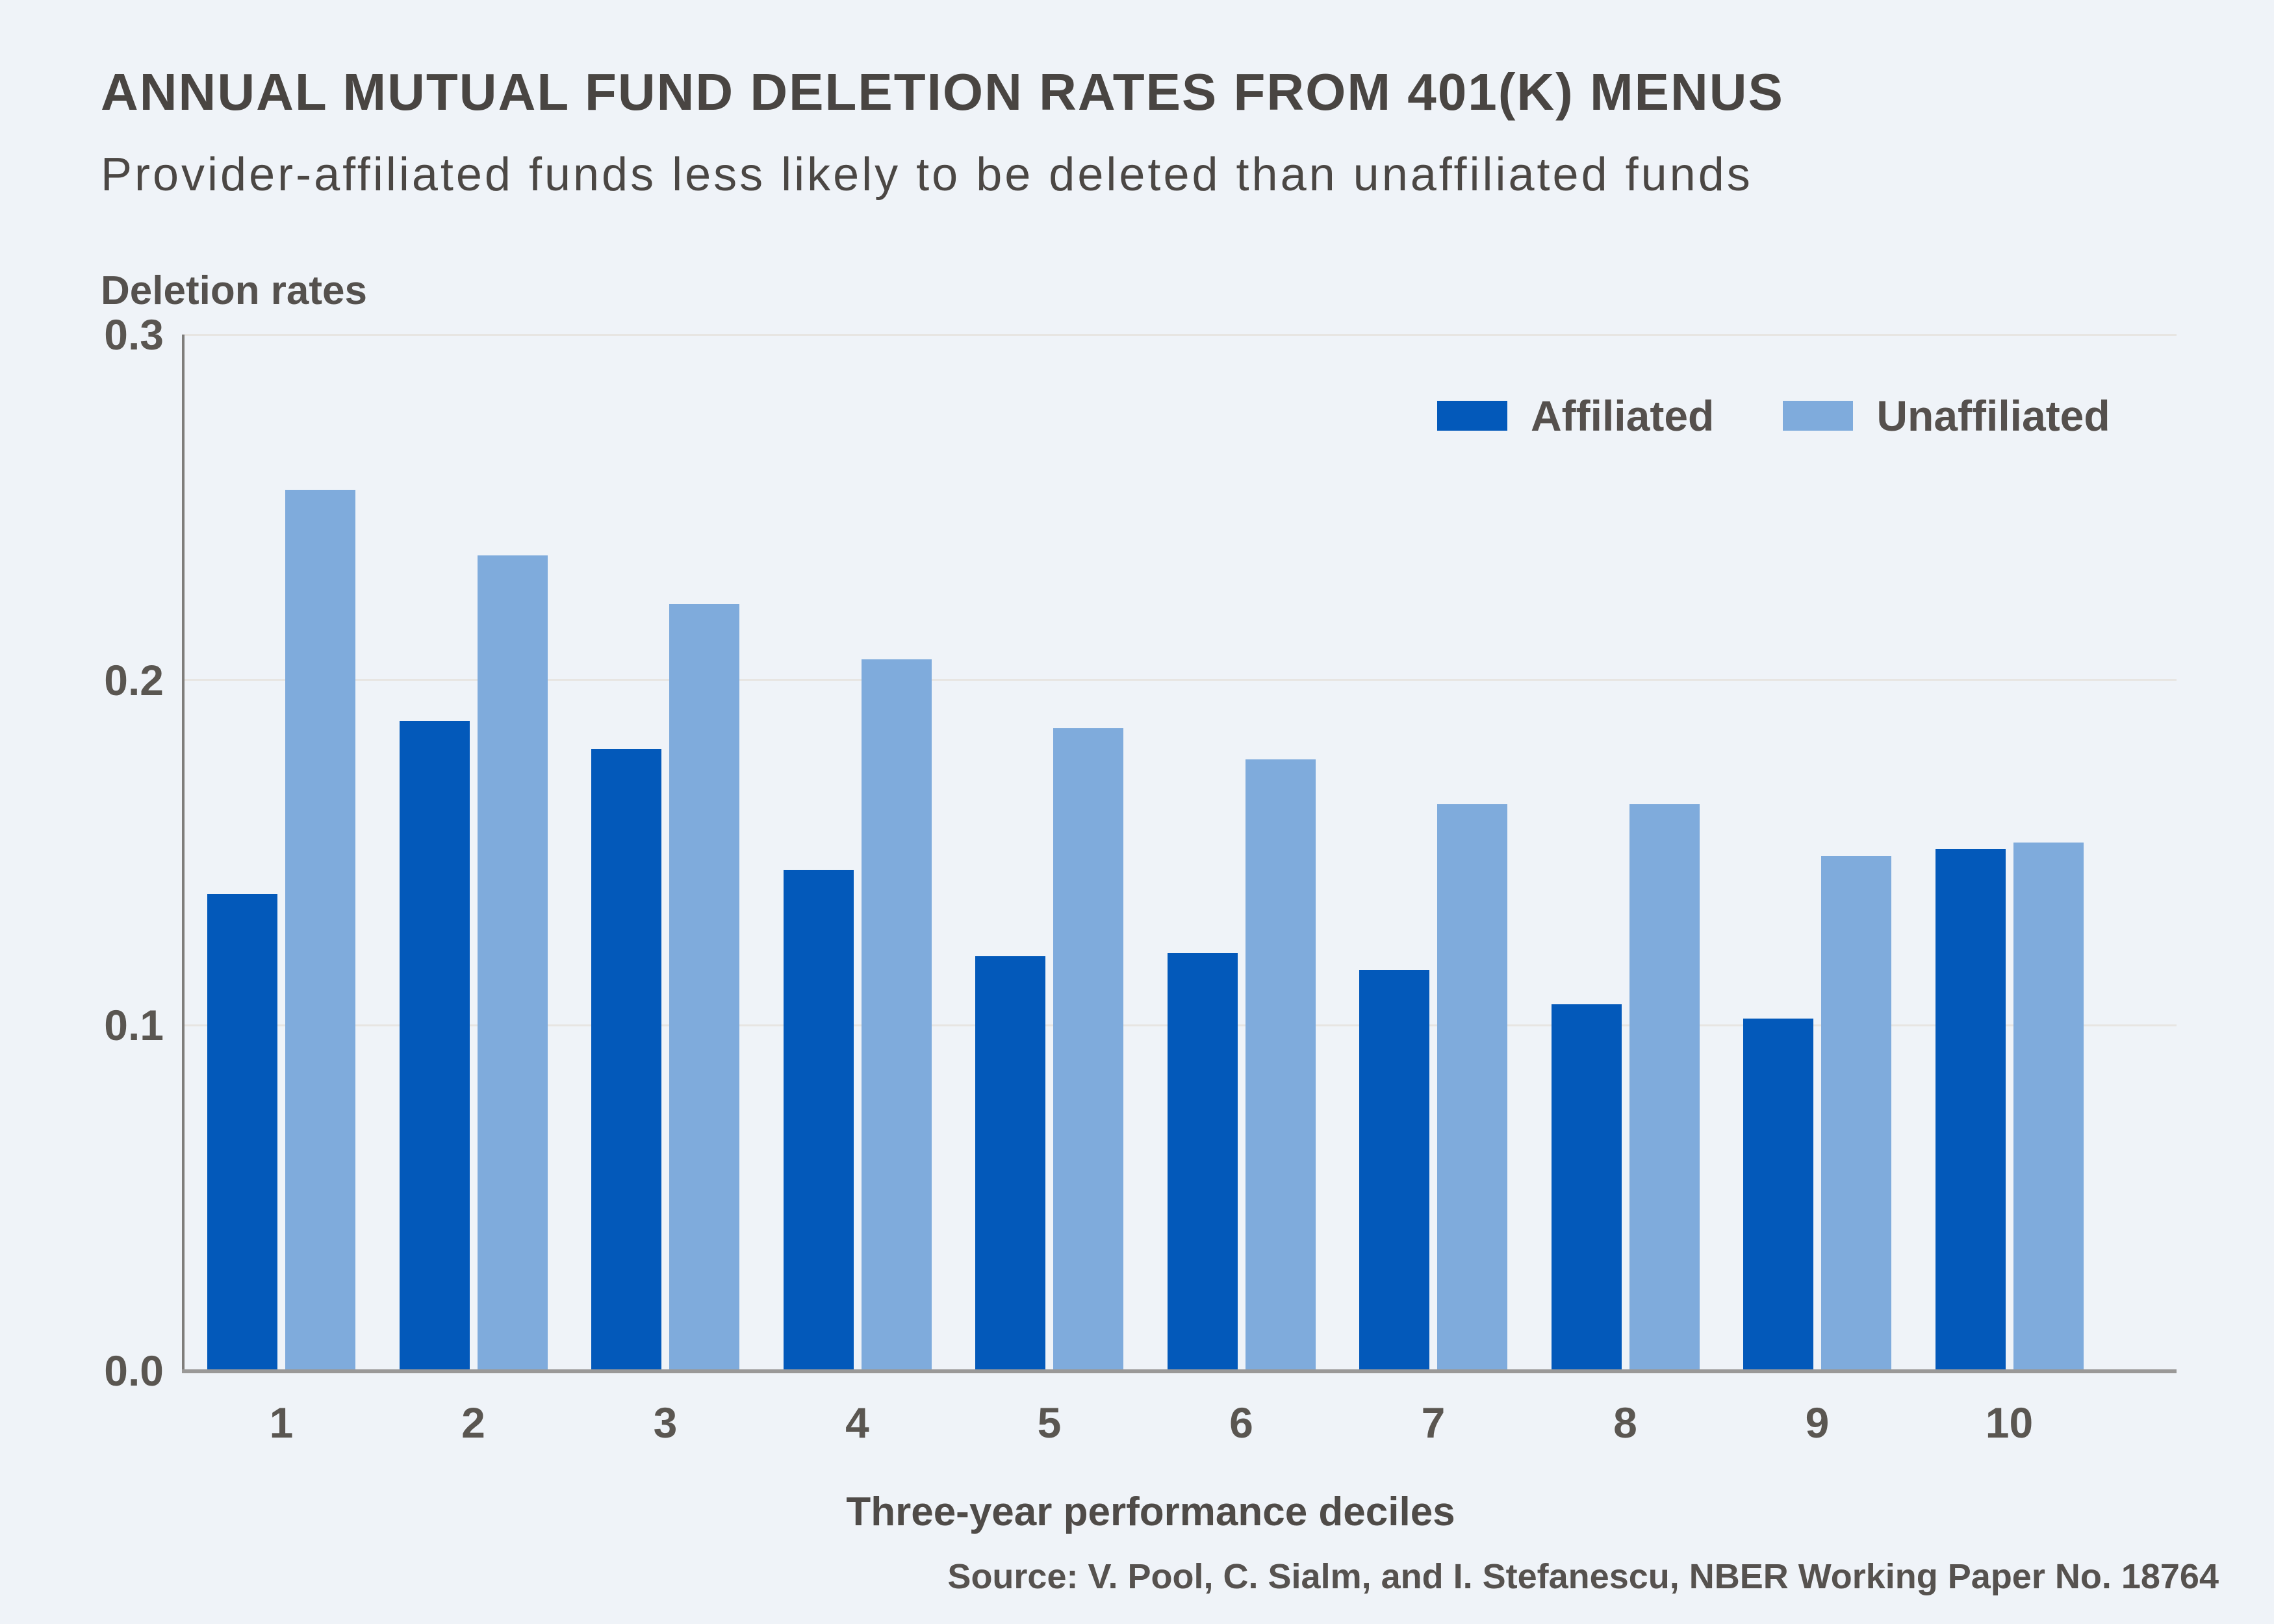  Describe the element at coordinates (1433, 1423) in the screenshot. I see `x-tick-label-7: 7` at that location.